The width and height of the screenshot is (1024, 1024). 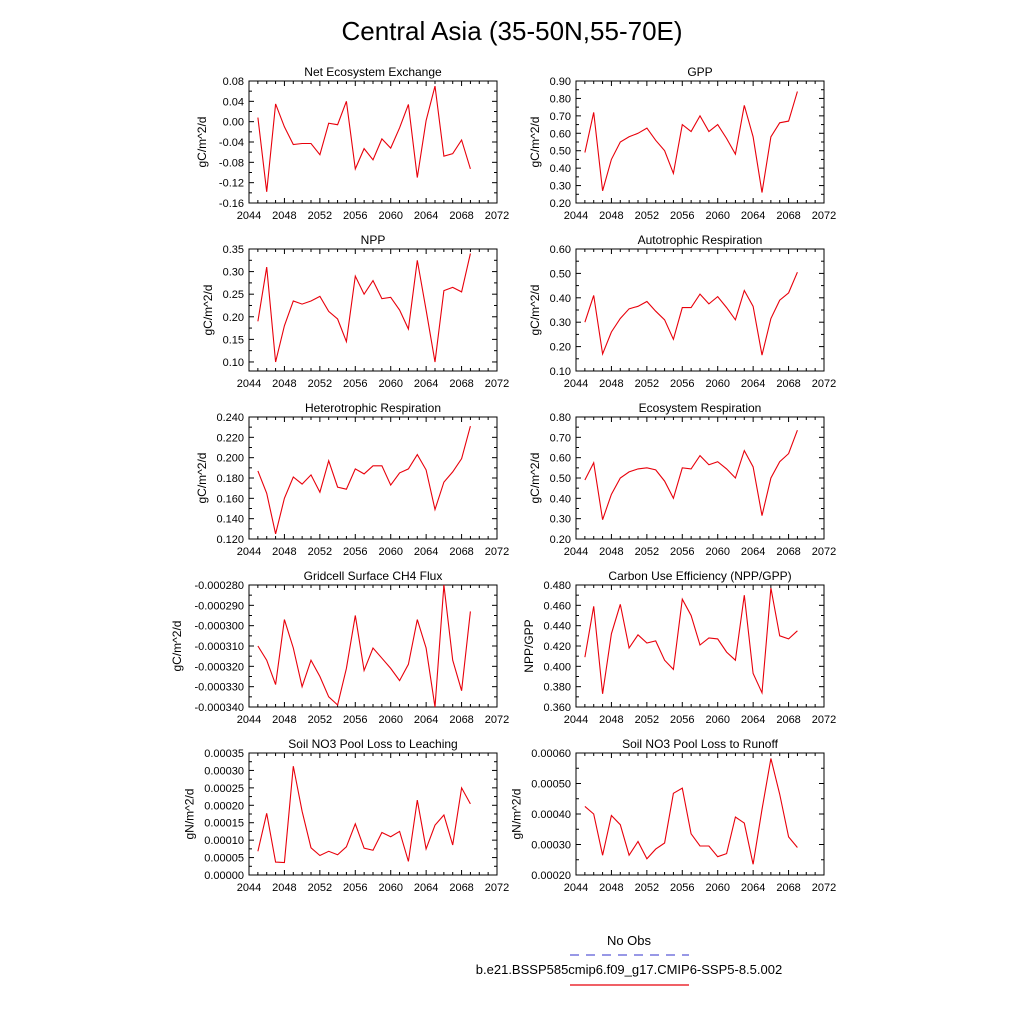 What do you see at coordinates (699, 576) in the screenshot?
I see `panel-title: Carbon Use Efficiency (NPP/GPP)` at bounding box center [699, 576].